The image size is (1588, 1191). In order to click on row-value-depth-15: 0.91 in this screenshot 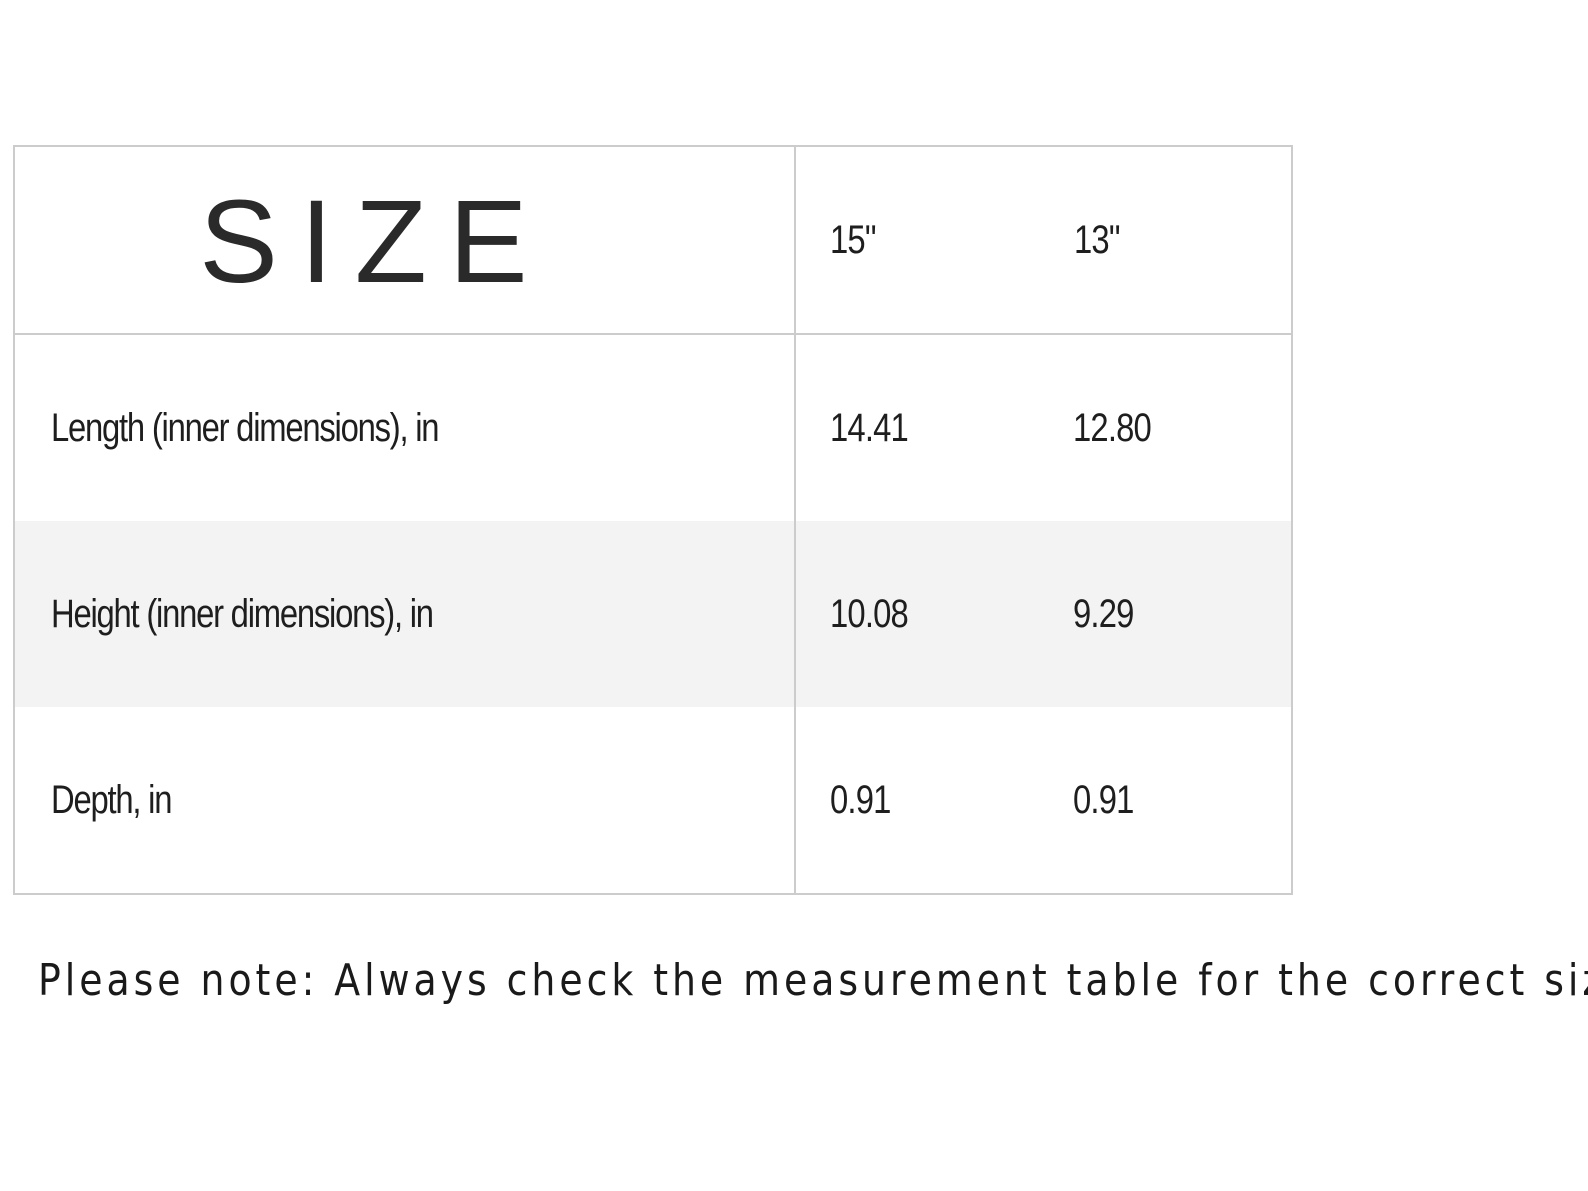, I will do `click(860, 799)`.